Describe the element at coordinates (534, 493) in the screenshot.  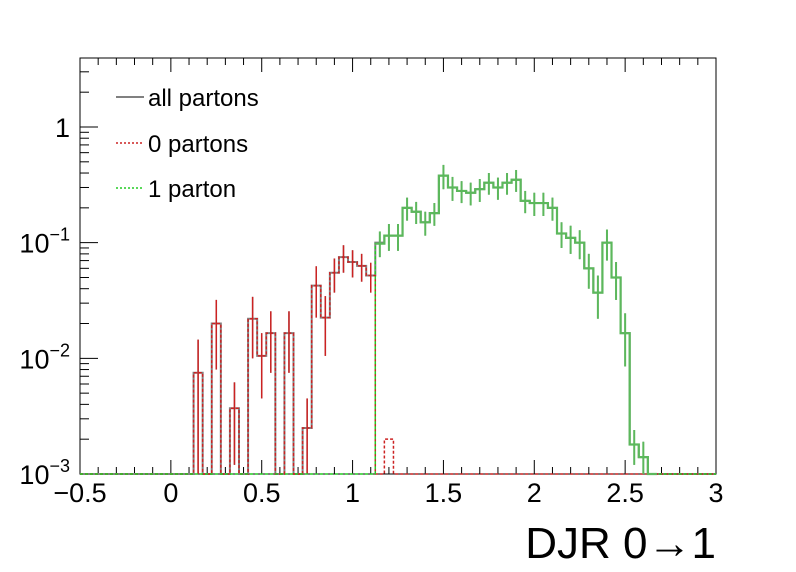
I see `x-tick-label: 2` at that location.